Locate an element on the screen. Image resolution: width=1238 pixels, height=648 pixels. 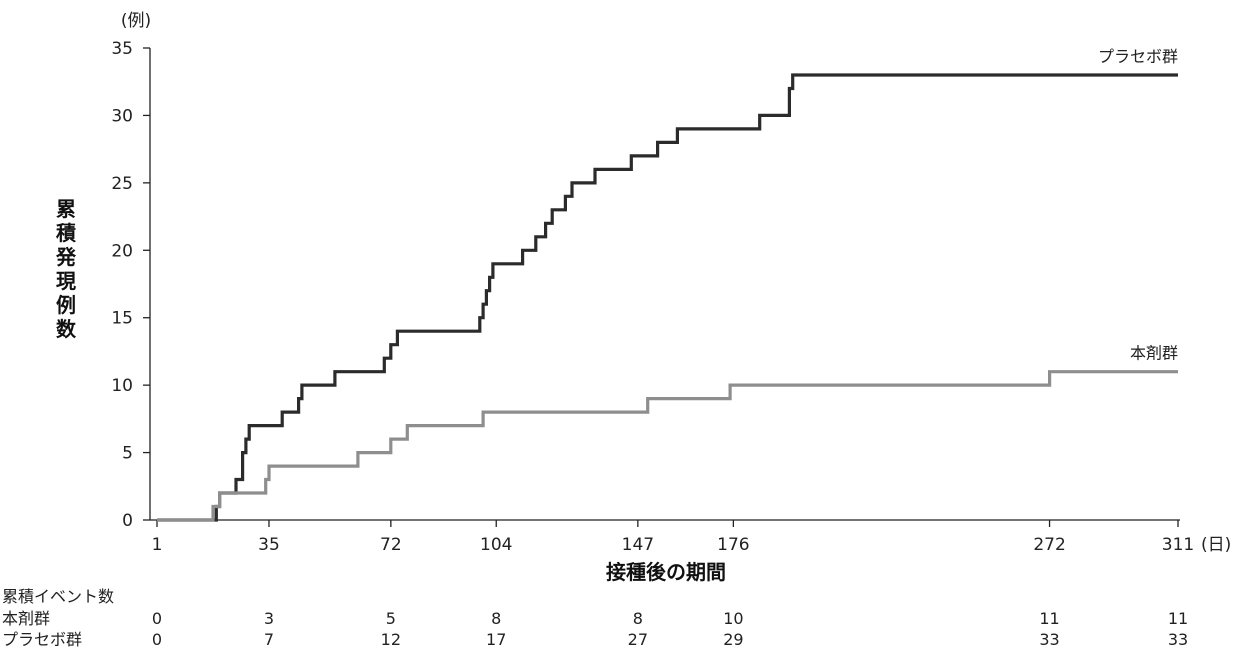
risk-table-row-label: 本剤群 is located at coordinates (26, 618).